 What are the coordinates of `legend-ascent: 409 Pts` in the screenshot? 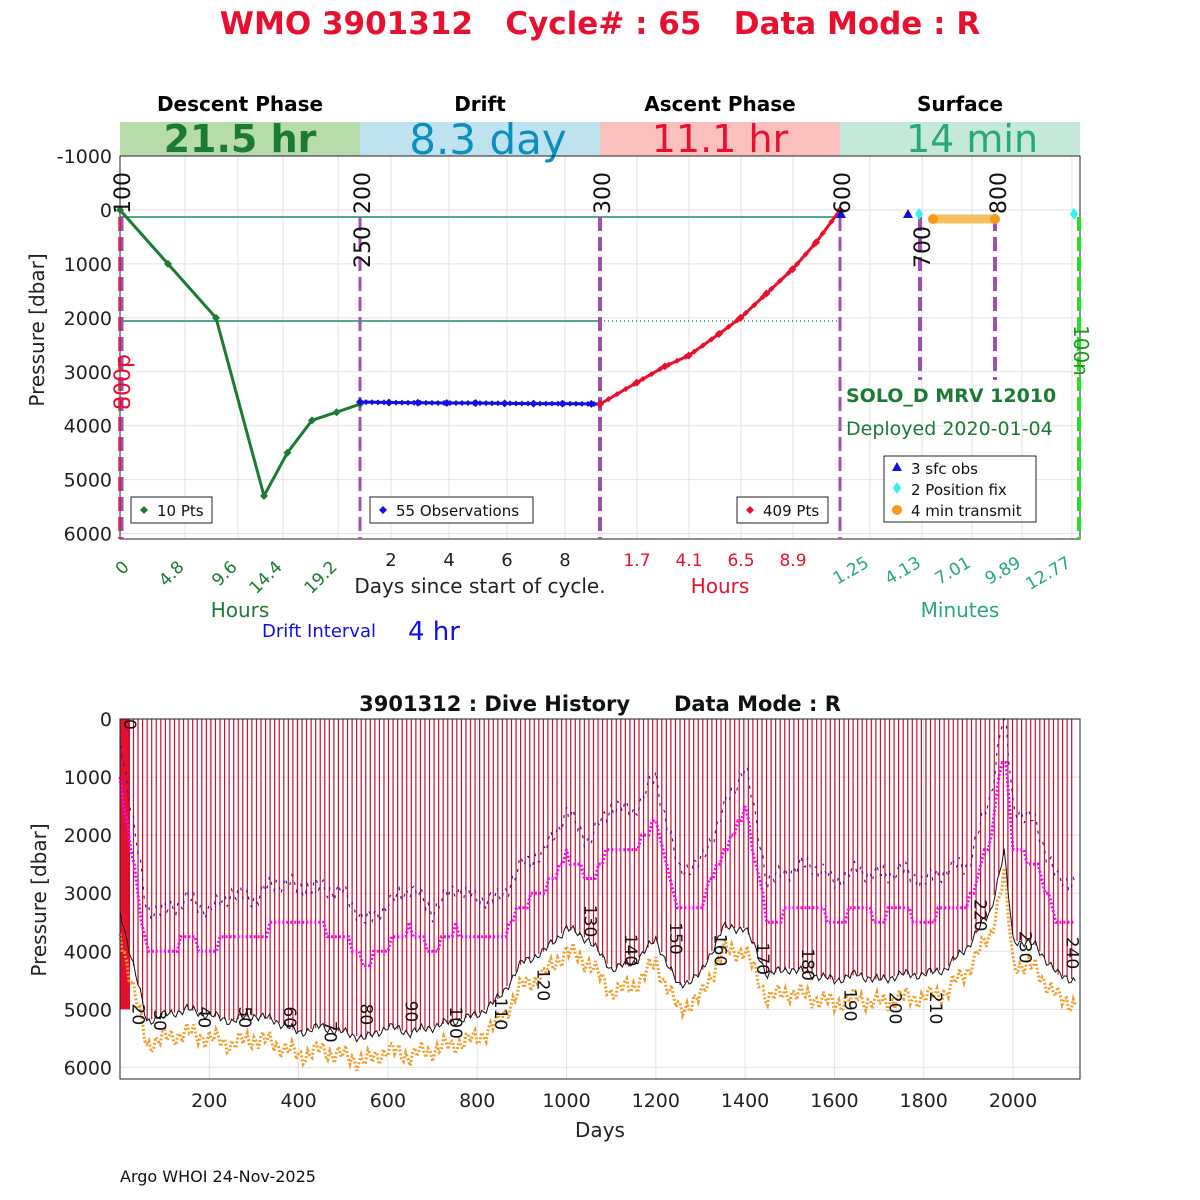 It's located at (782, 510).